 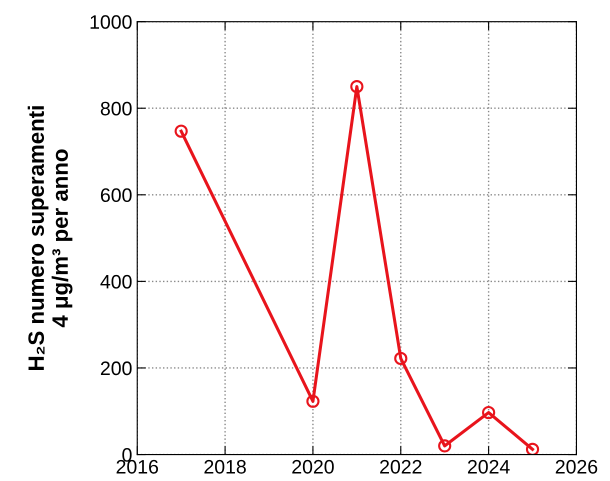 I want to click on y-tick-label: 0, so click(x=127, y=455).